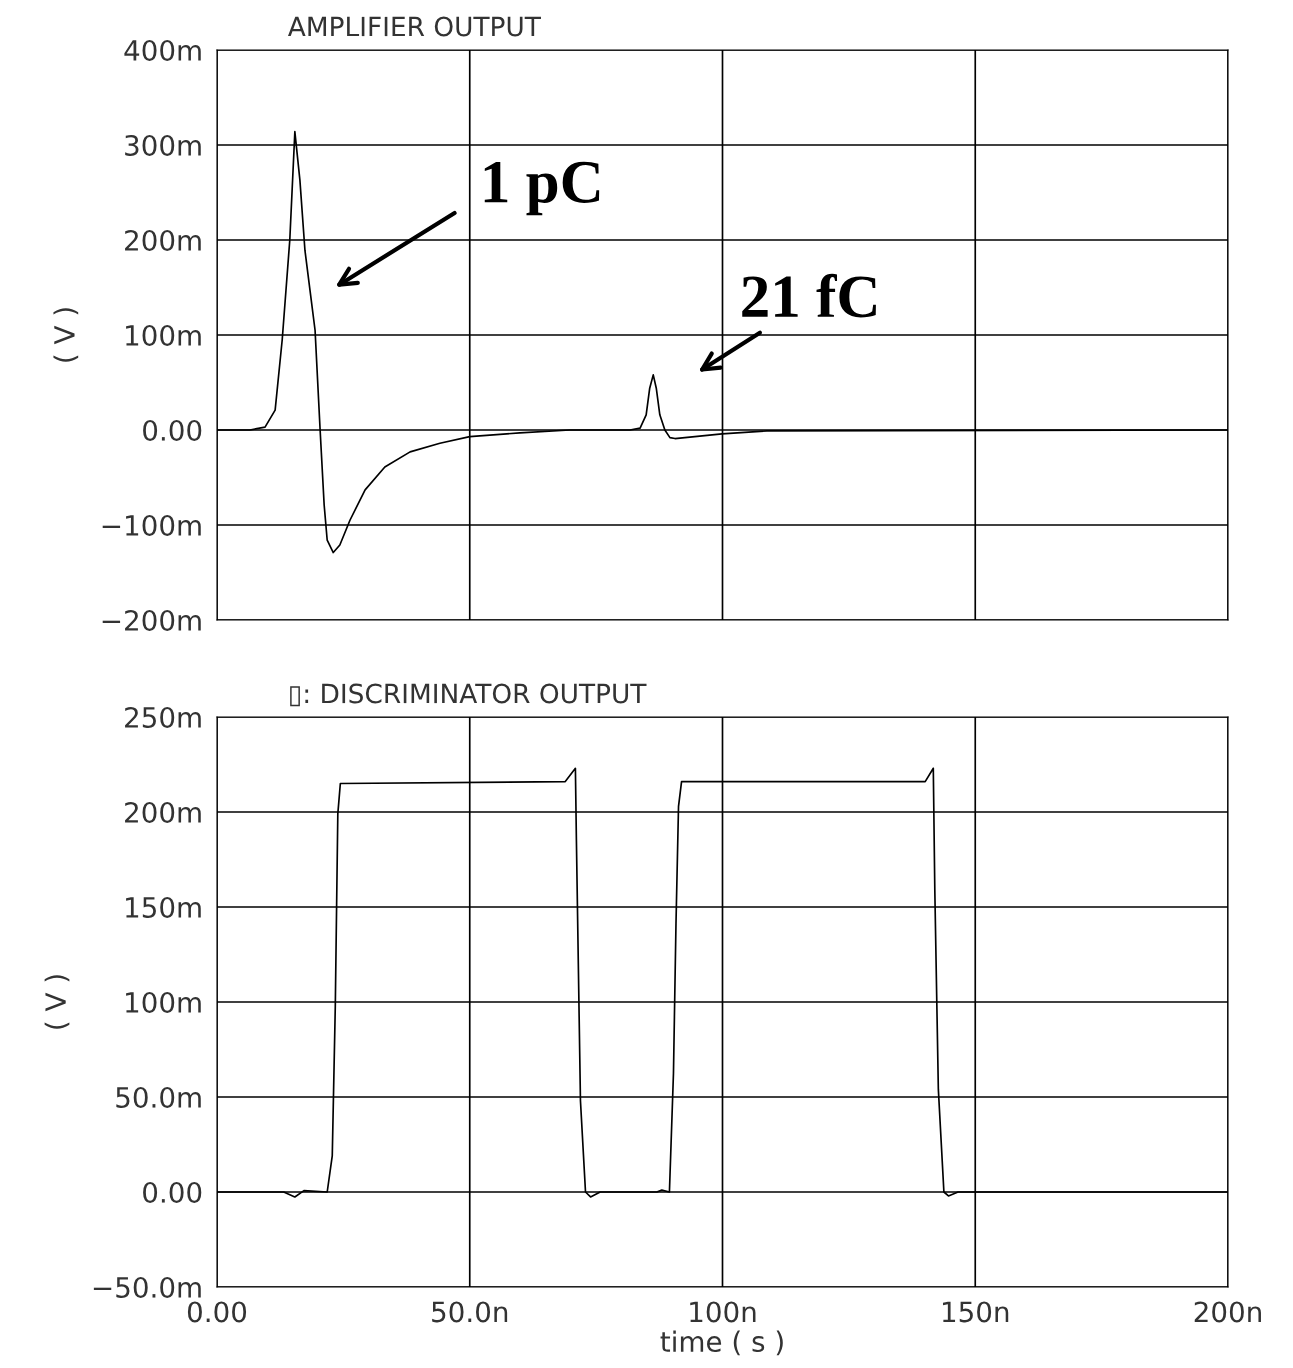 This screenshot has width=1293, height=1368. What do you see at coordinates (151, 620) in the screenshot?
I see `y-tick-label: −200m` at bounding box center [151, 620].